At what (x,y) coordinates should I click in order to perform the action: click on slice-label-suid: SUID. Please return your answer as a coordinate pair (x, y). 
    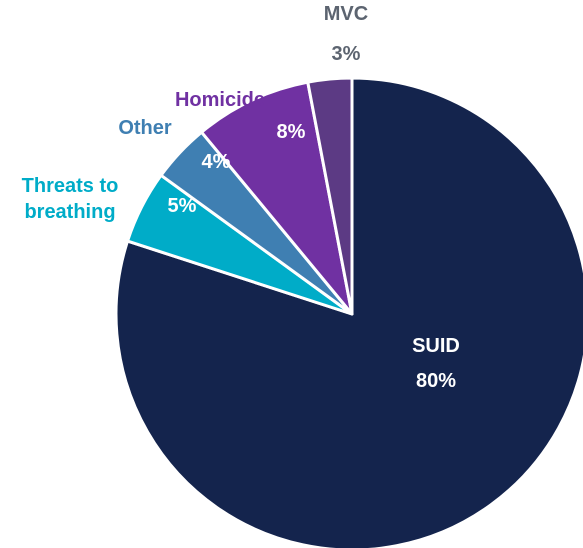
    Looking at the image, I should click on (436, 346).